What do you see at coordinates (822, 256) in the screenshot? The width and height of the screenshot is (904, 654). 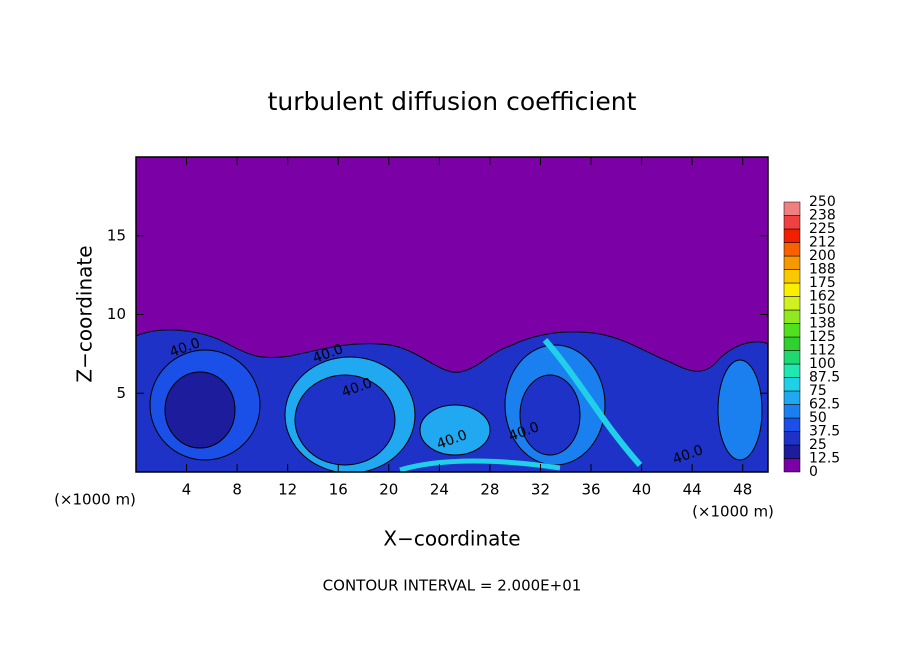 I see `colorbar-label: 200` at bounding box center [822, 256].